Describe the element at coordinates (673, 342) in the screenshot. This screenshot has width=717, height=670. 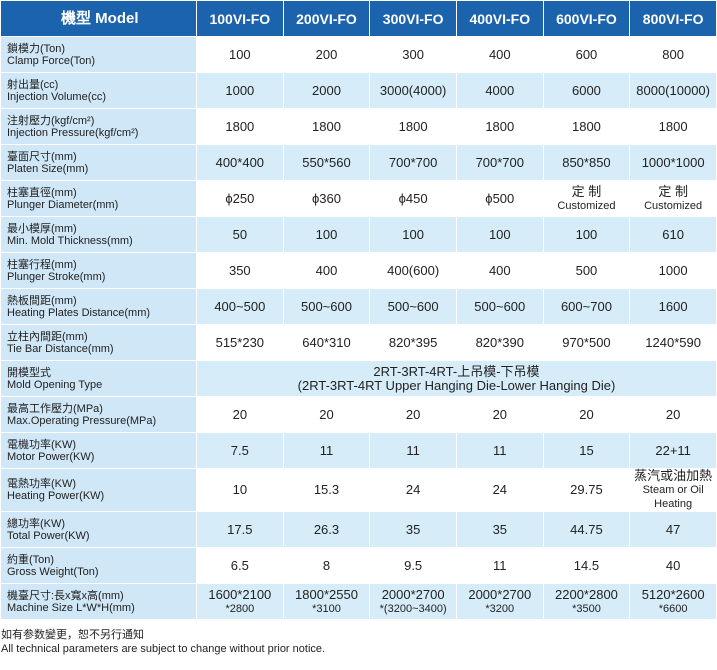
I see `cell: 1240*590` at that location.